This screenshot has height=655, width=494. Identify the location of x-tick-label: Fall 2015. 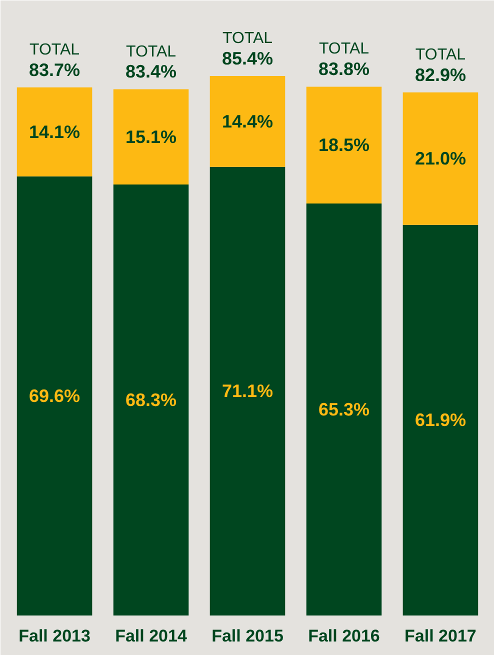
(248, 636).